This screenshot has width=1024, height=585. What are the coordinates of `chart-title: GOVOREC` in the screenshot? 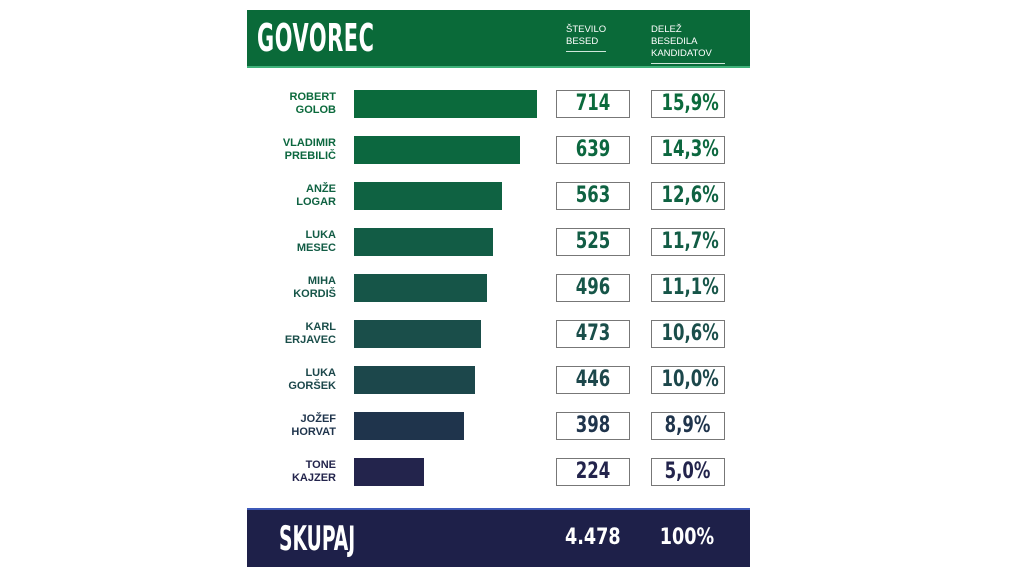 It's located at (316, 38).